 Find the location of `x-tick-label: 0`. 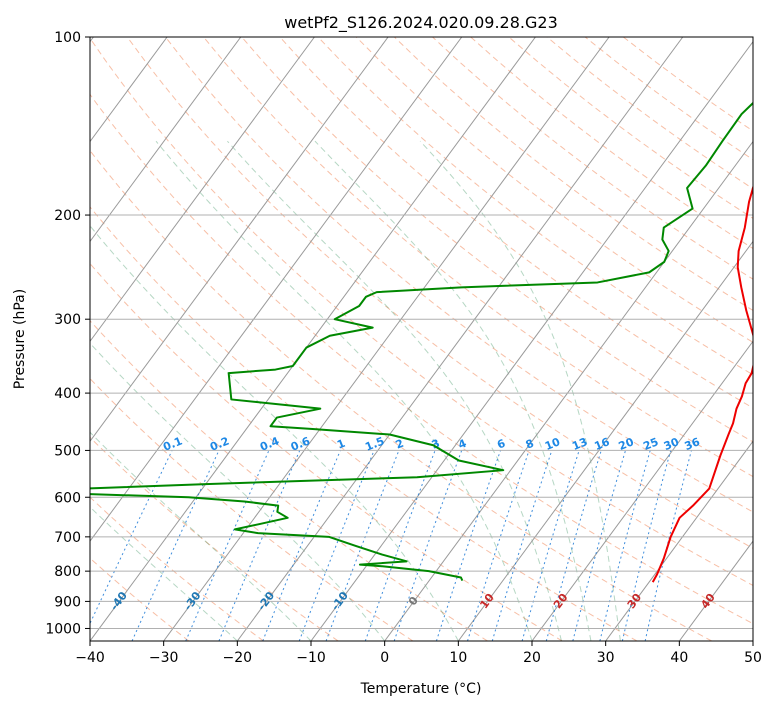

x-tick-label: 0 is located at coordinates (384, 658).